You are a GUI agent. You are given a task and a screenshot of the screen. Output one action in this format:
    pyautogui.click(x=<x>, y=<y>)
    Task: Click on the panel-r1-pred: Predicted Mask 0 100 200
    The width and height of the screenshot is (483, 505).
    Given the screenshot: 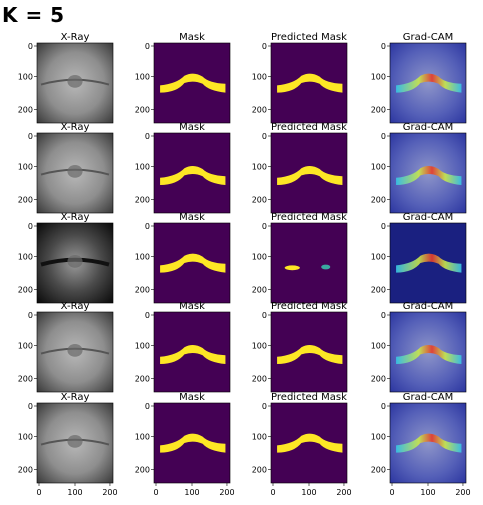 What is the action you would take?
    pyautogui.click(x=300, y=78)
    